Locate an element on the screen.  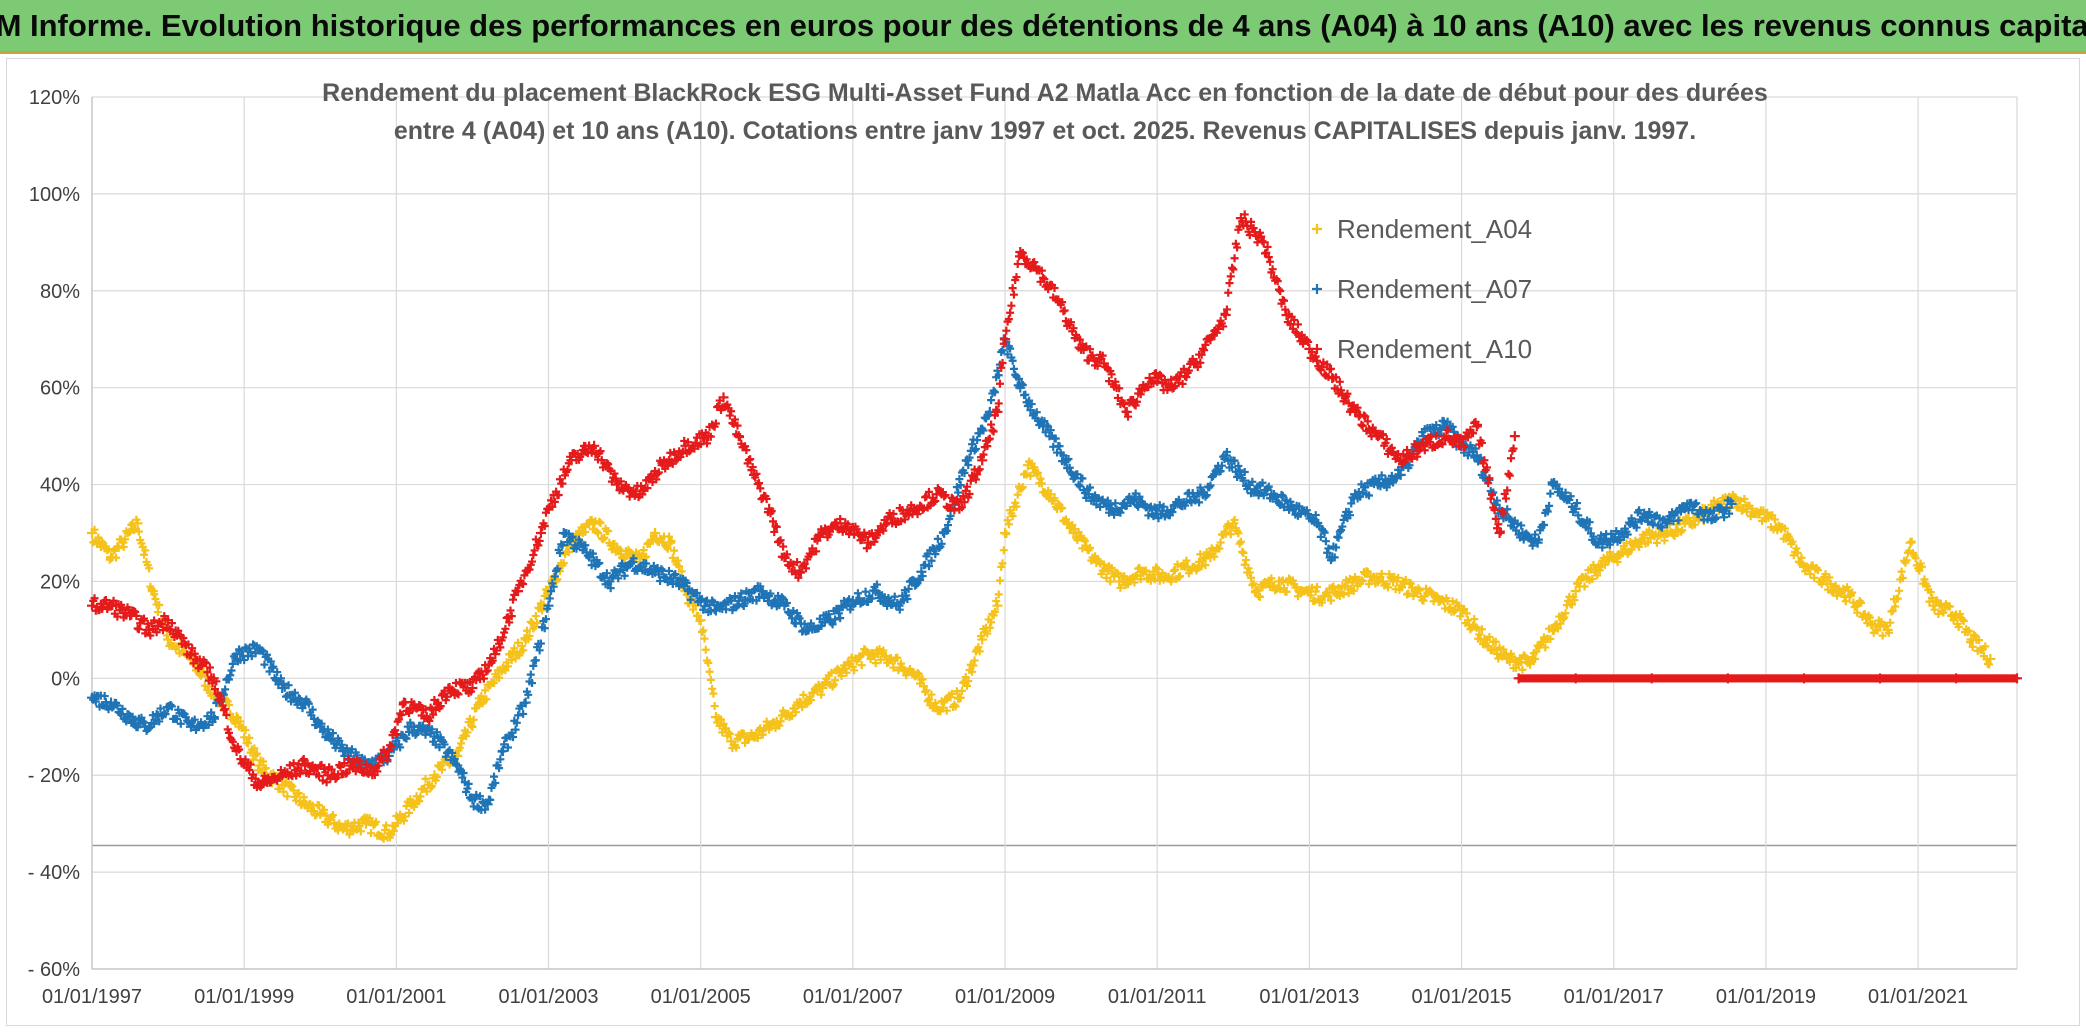
y-tick-label: - 20% is located at coordinates (54, 776).